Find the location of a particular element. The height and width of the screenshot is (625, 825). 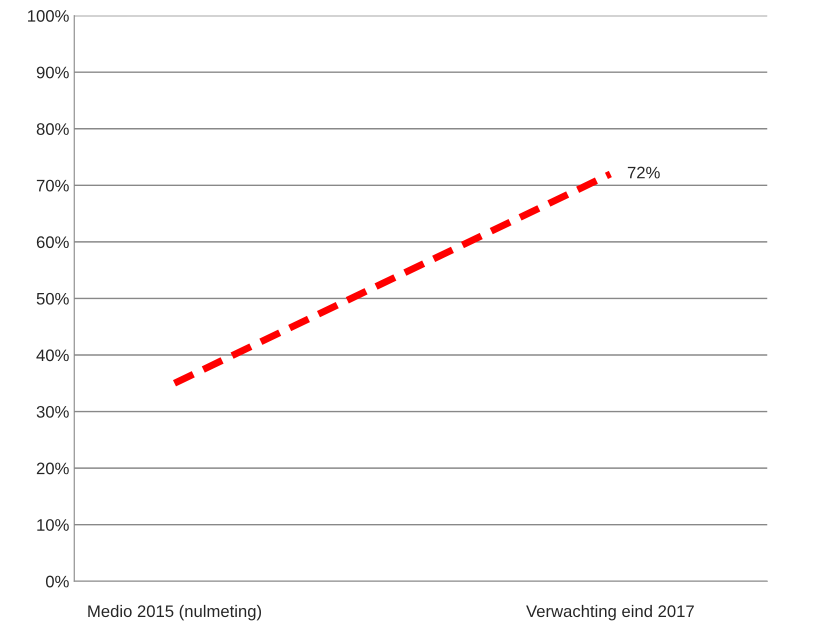

y-tick-label: 50% is located at coordinates (52, 298).